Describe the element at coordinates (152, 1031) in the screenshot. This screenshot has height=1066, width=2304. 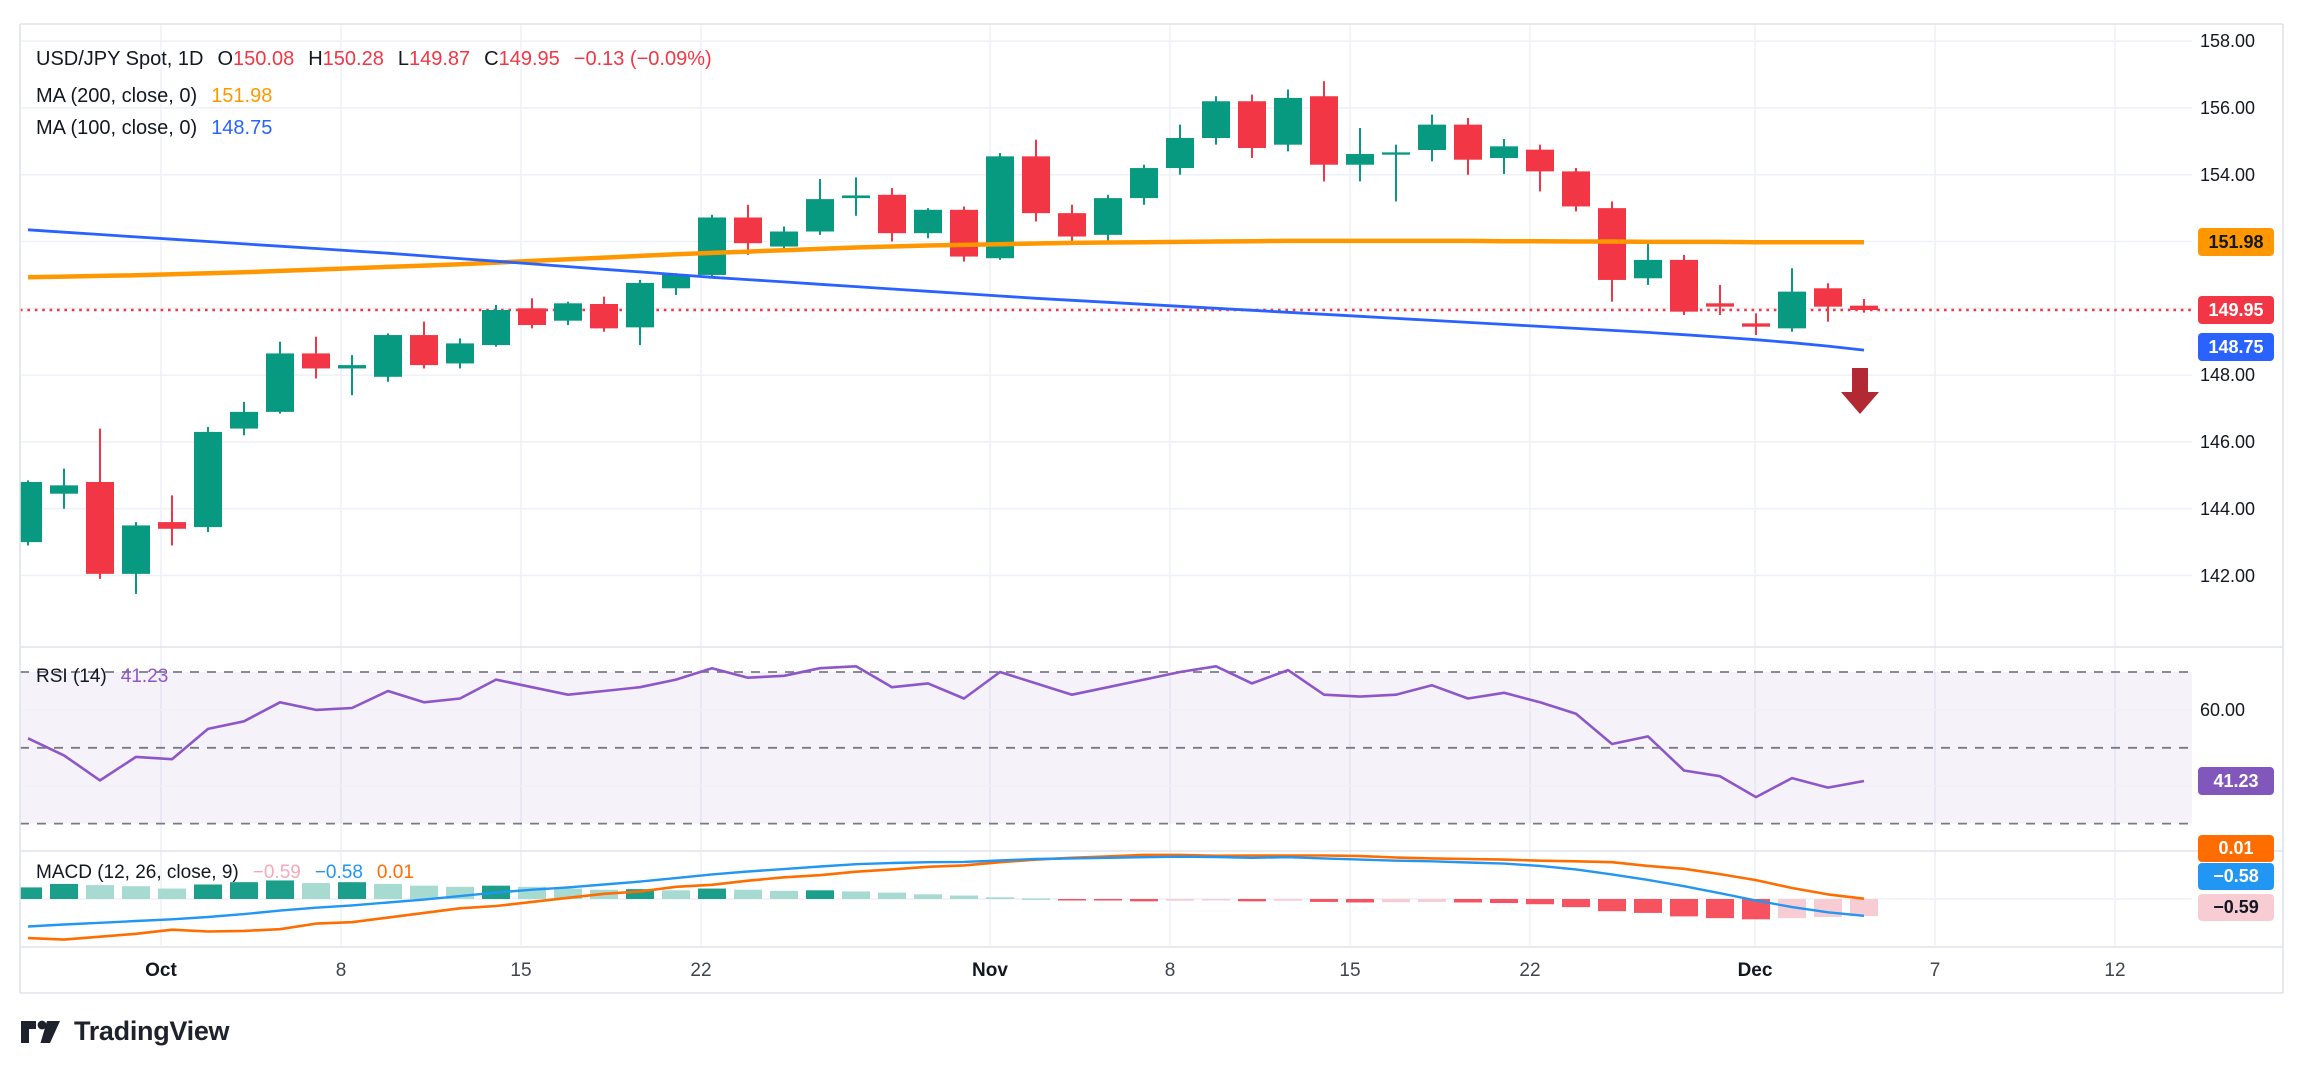
I see `tradingview-logo-text: TradingView` at that location.